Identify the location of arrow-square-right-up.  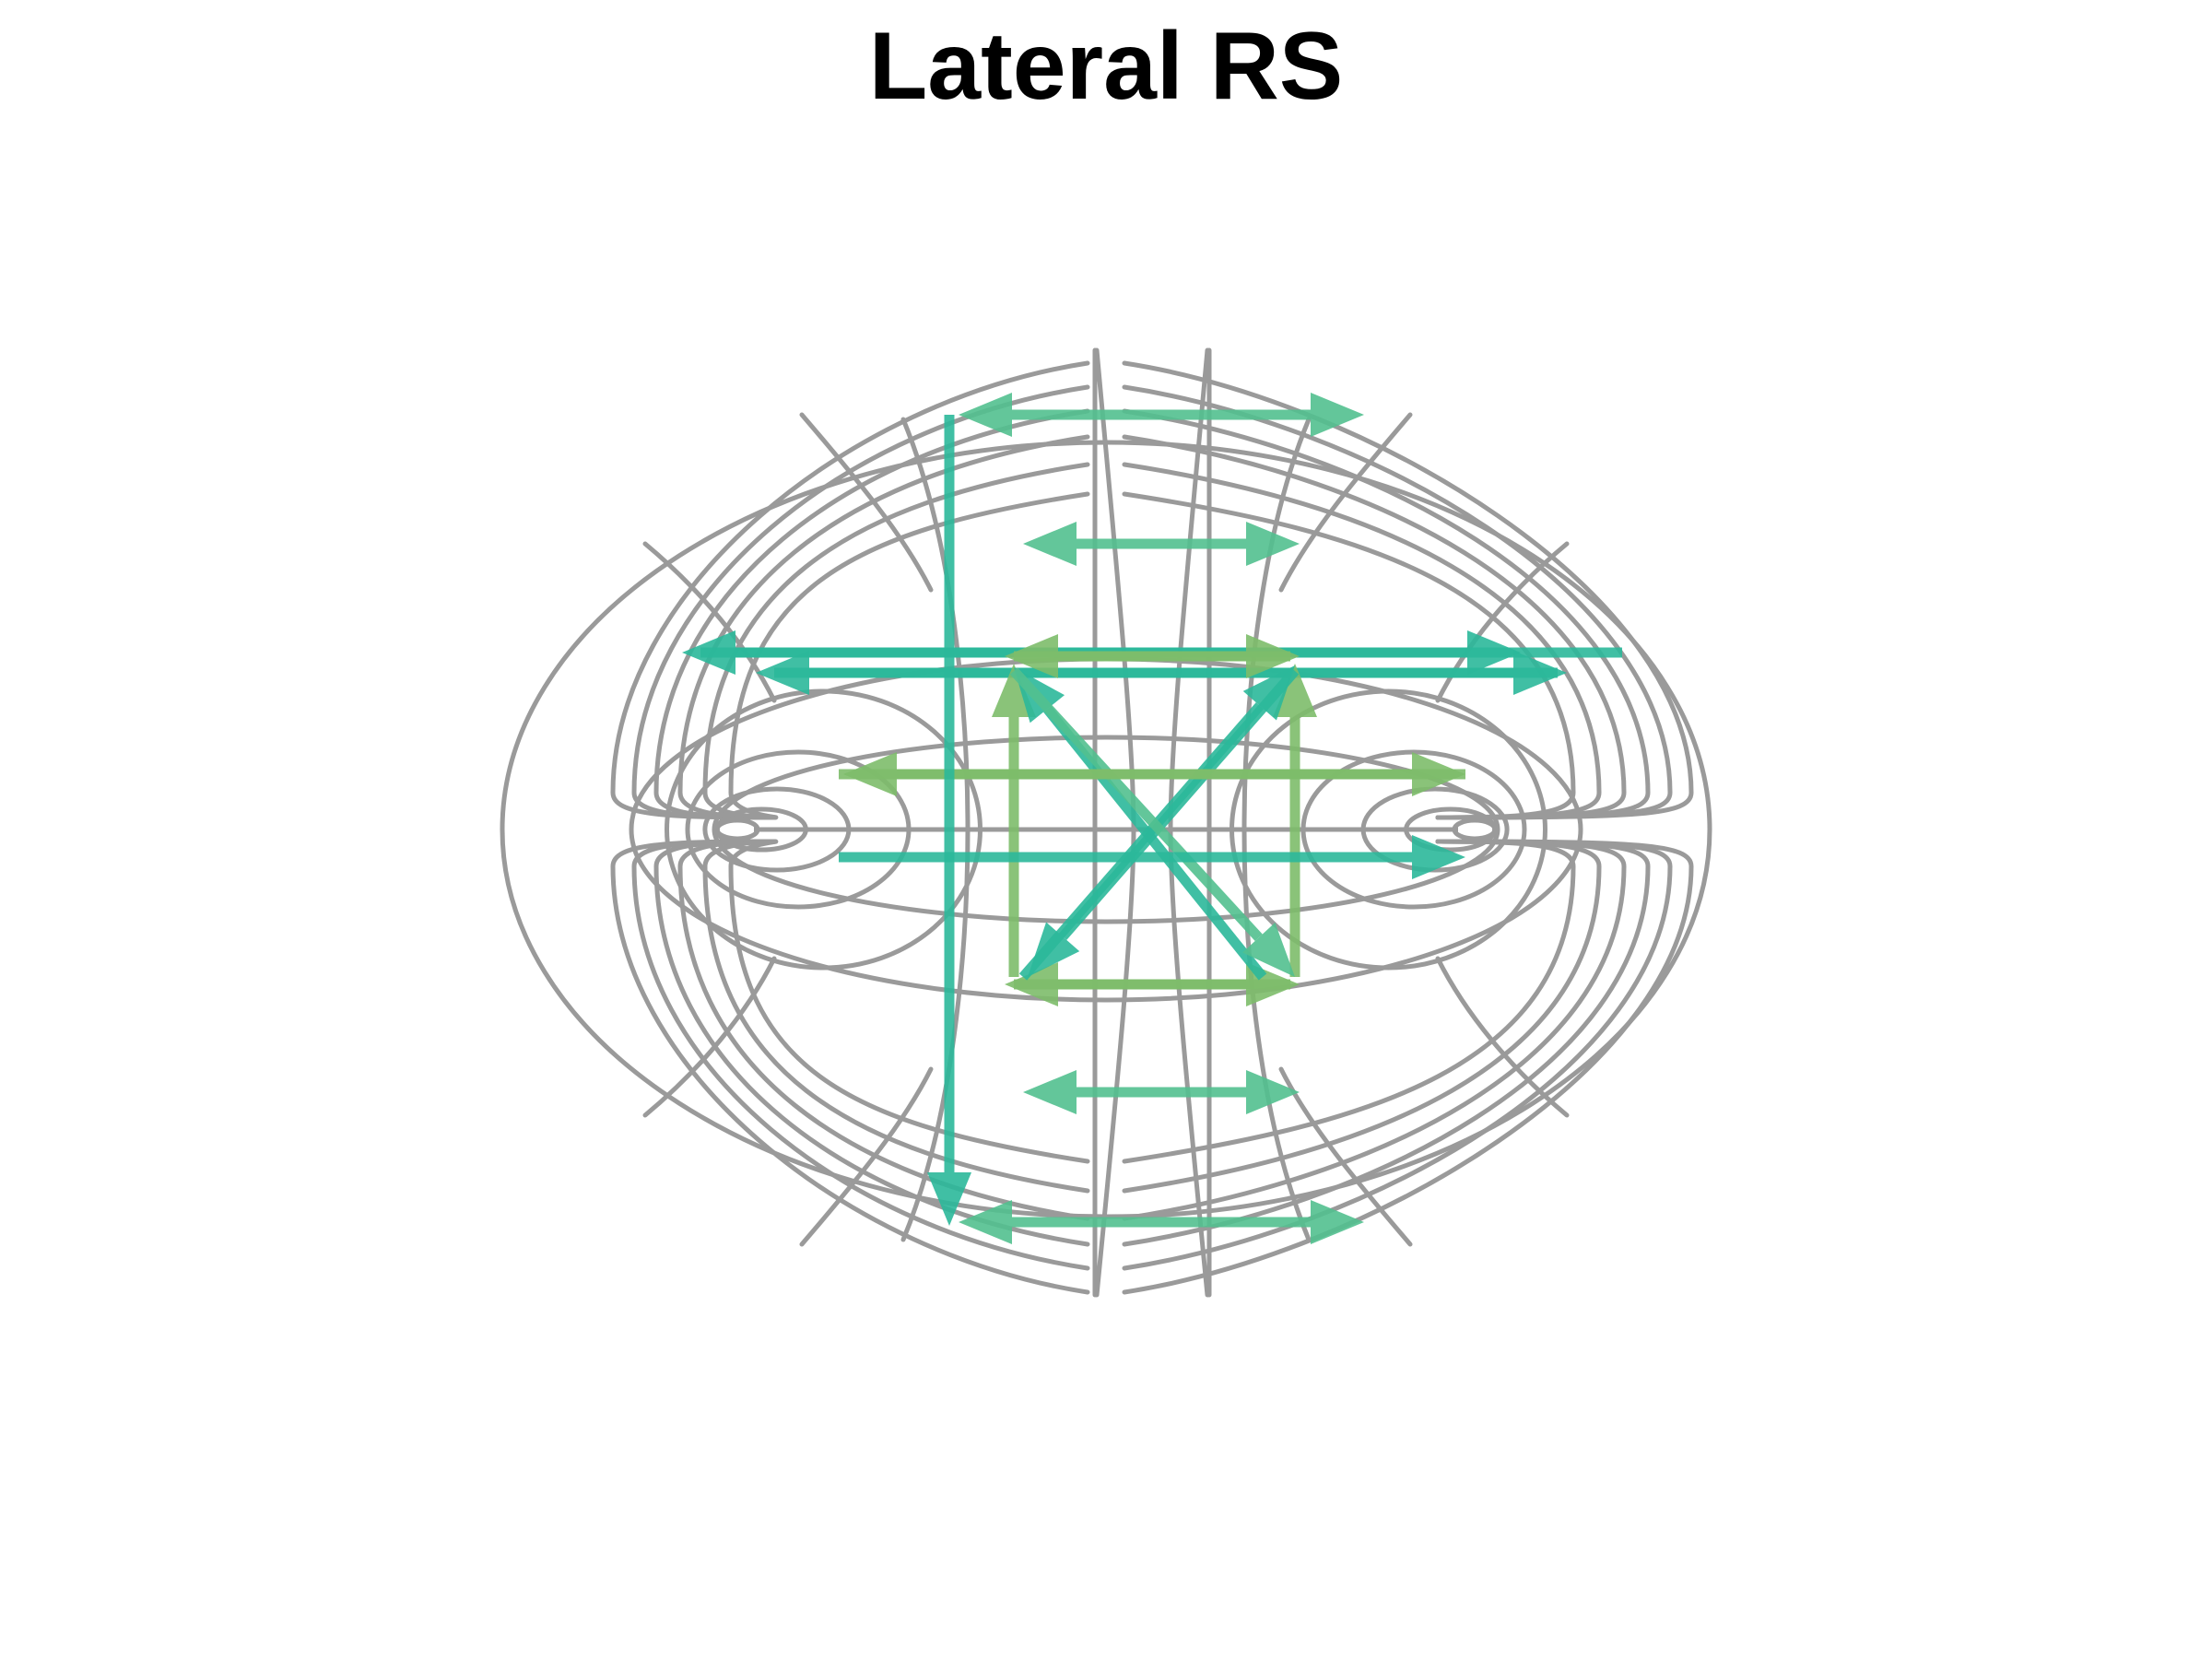
(1295, 820).